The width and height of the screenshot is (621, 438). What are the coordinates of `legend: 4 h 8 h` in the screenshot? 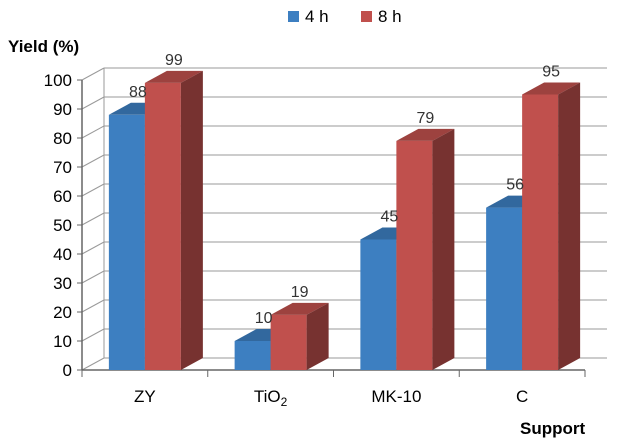 It's located at (345, 16).